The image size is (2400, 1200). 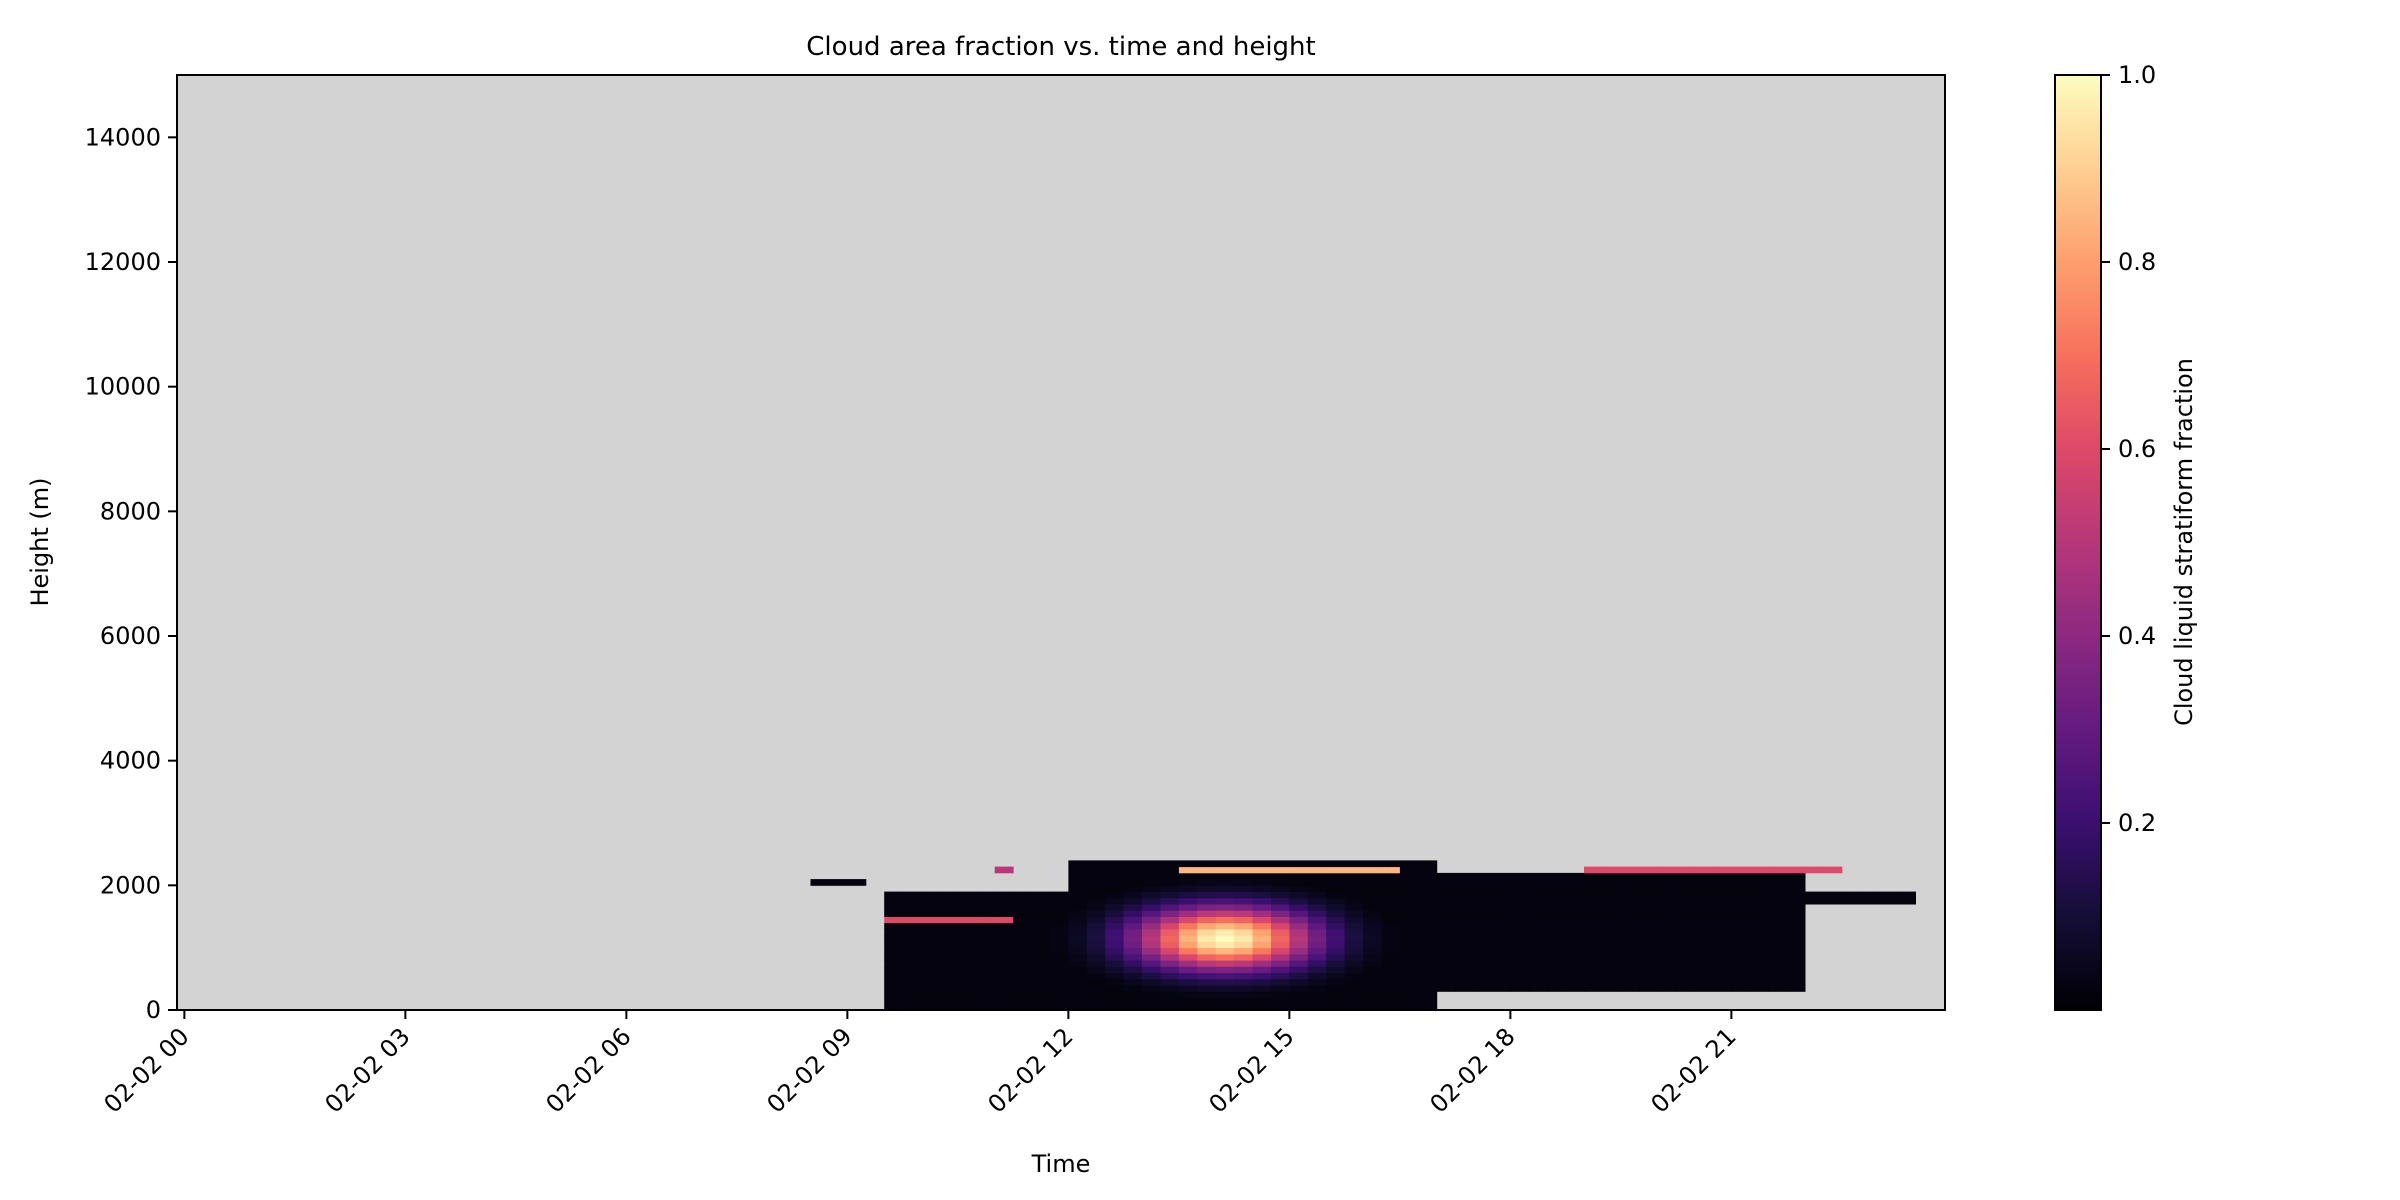 What do you see at coordinates (2184, 542) in the screenshot?
I see `colorbar-label: Cloud liquid stratiform fraction` at bounding box center [2184, 542].